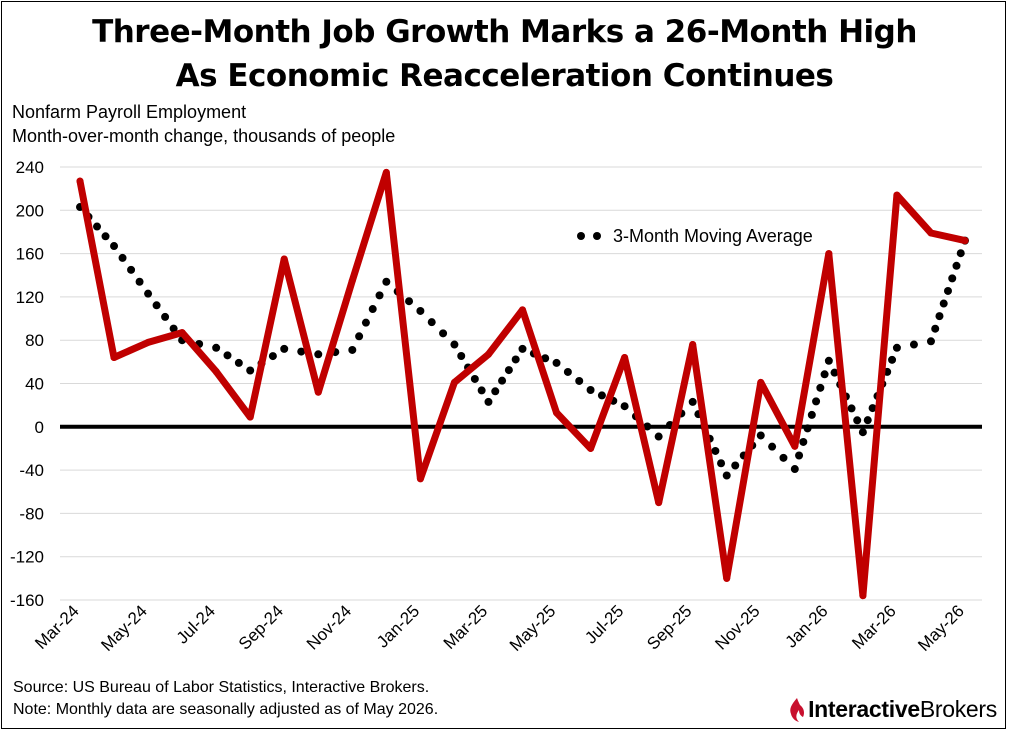  Describe the element at coordinates (504, 76) in the screenshot. I see `title-line-2: As Economic Reacceleration Continues` at that location.